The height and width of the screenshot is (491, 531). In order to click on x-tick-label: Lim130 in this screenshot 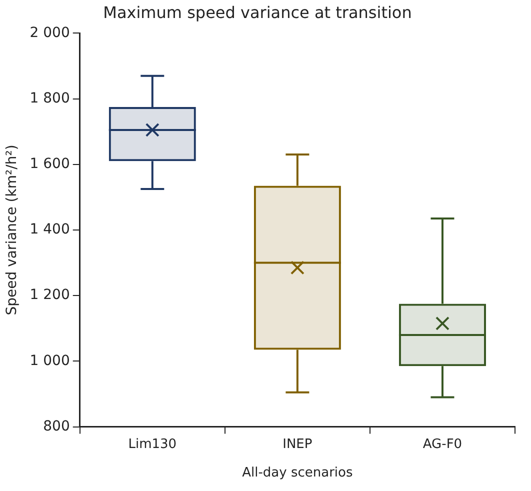, I will do `click(152, 444)`.